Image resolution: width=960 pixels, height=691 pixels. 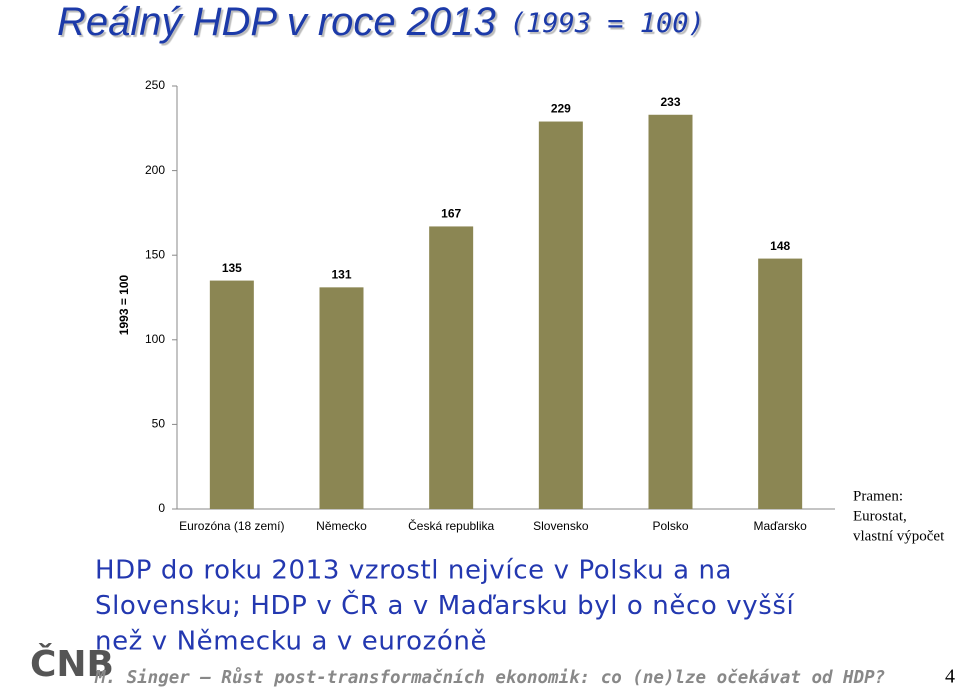 What do you see at coordinates (161, 508) in the screenshot?
I see `y-tick-label: 0` at bounding box center [161, 508].